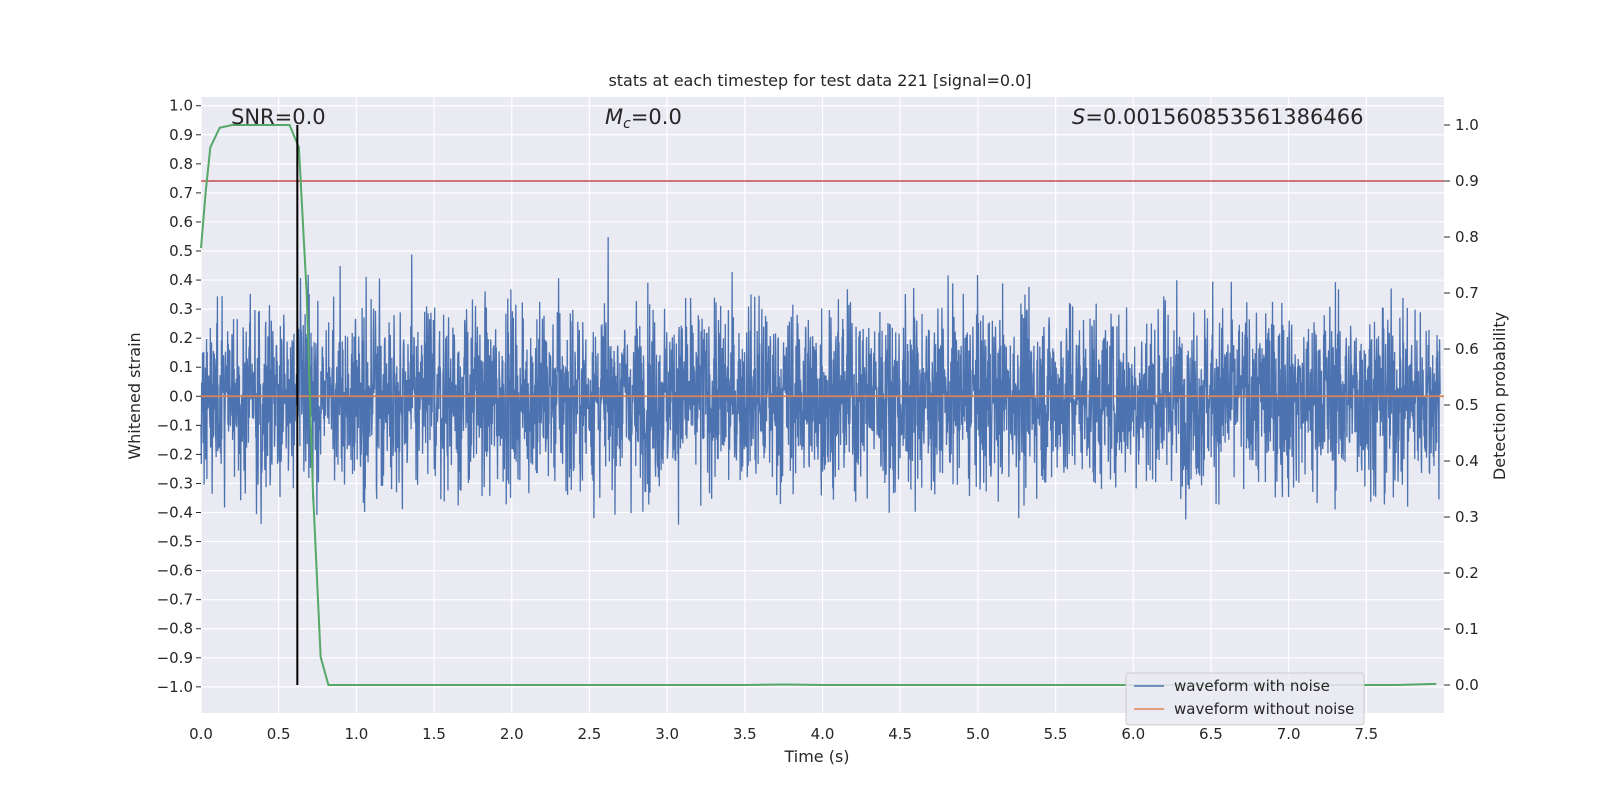 The width and height of the screenshot is (1600, 800). I want to click on y2-tick-label: 0.0, so click(1467, 685).